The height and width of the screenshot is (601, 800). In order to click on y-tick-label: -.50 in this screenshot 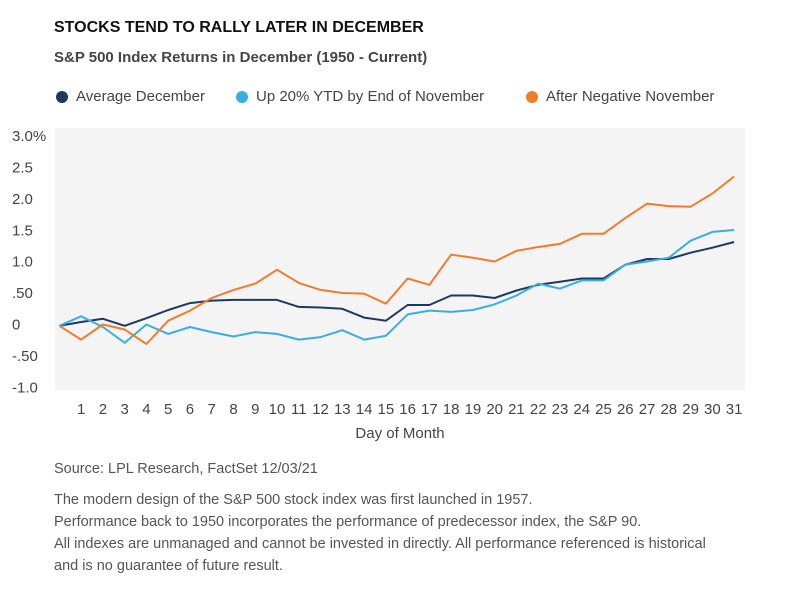, I will do `click(25, 356)`.